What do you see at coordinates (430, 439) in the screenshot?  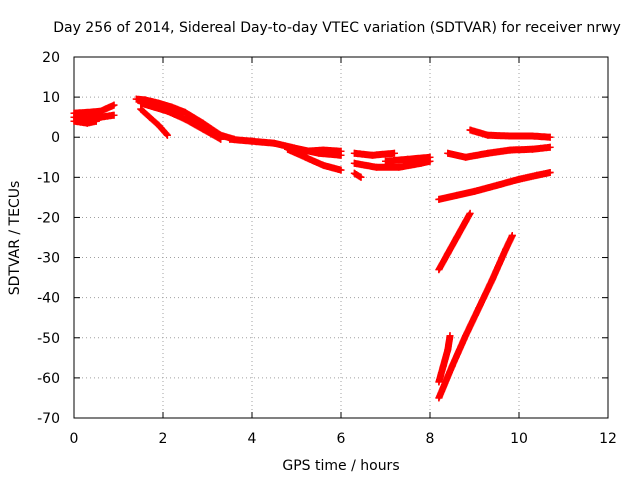 I see `x-tick-label: 8` at bounding box center [430, 439].